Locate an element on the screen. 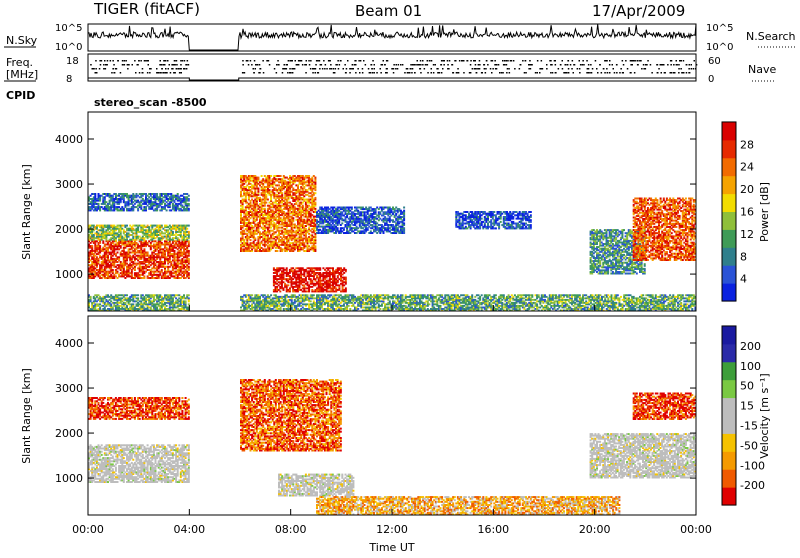 The image size is (800, 558). freq-trace is located at coordinates (392, 70).